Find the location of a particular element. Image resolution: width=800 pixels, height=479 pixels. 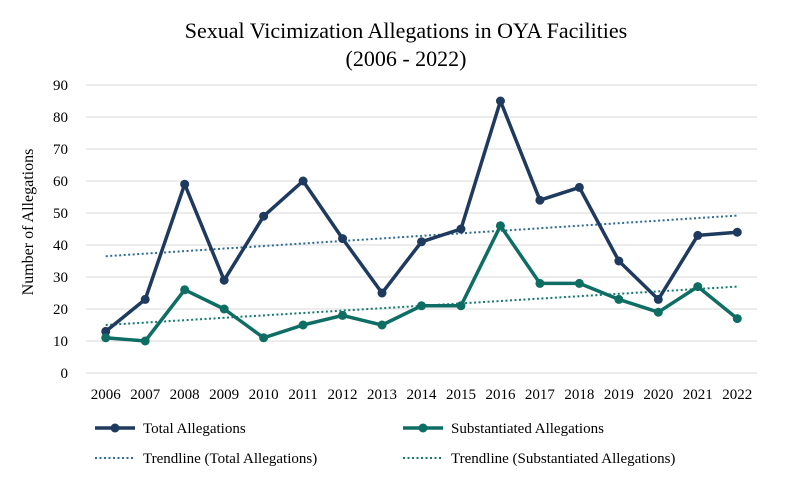

y-tick-label: 20 is located at coordinates (60, 310).